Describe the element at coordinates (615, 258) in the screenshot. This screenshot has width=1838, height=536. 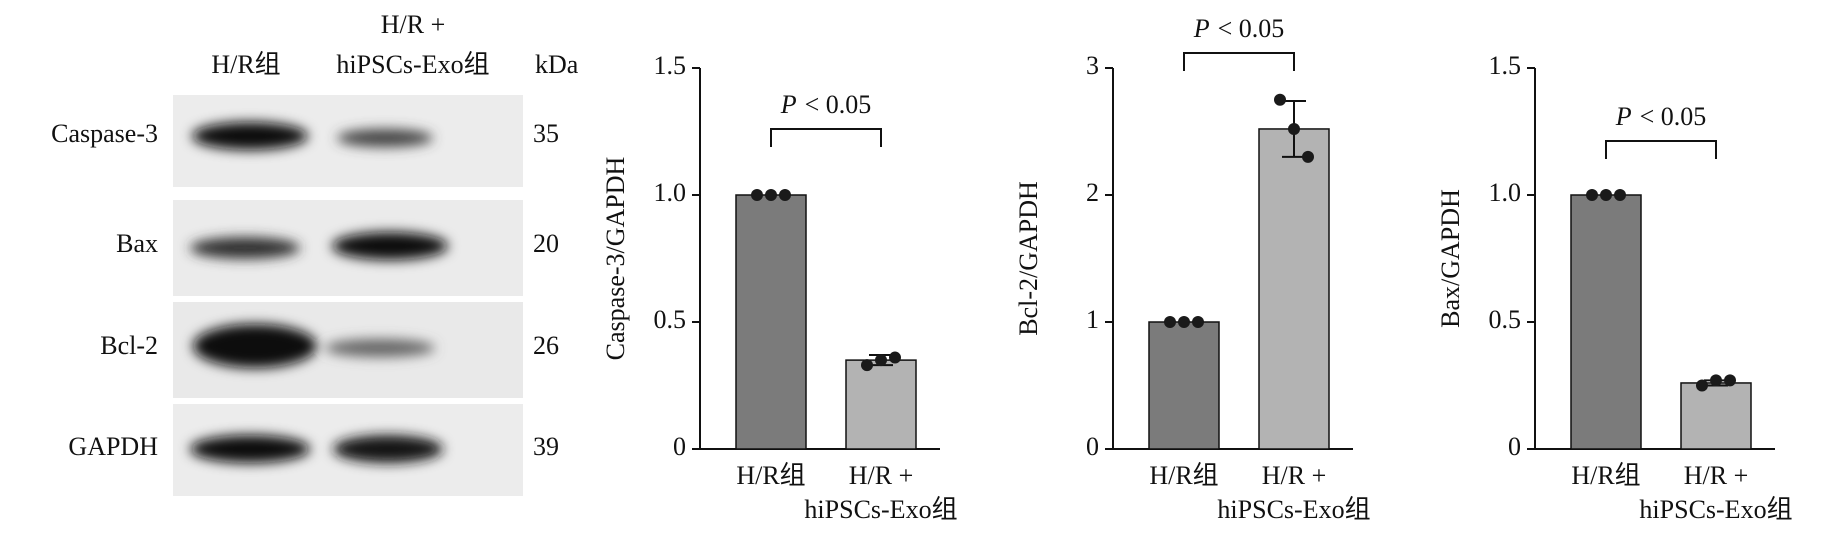
I see `y-axis-label: Caspase-3/GAPDH` at that location.